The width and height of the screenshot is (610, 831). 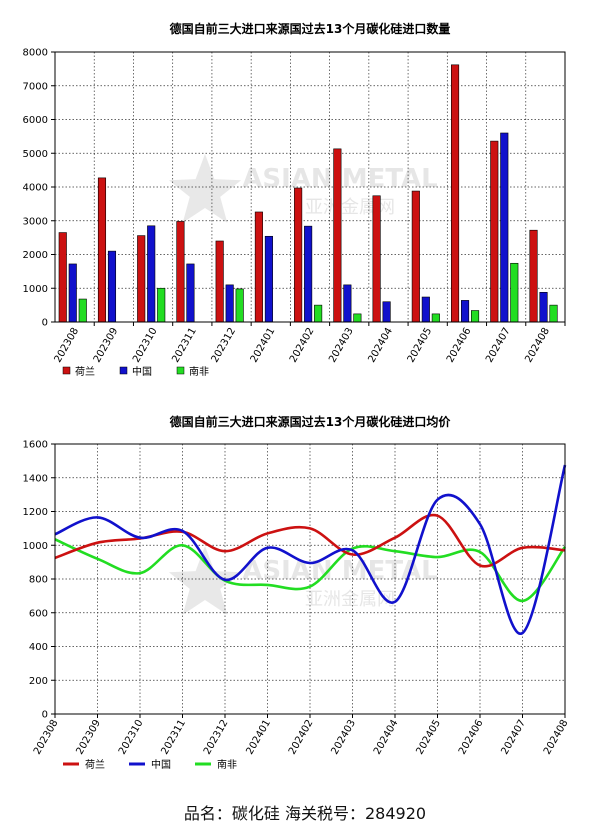 What do you see at coordinates (35, 53) in the screenshot?
I see `y-tick-label: 8000` at bounding box center [35, 53].